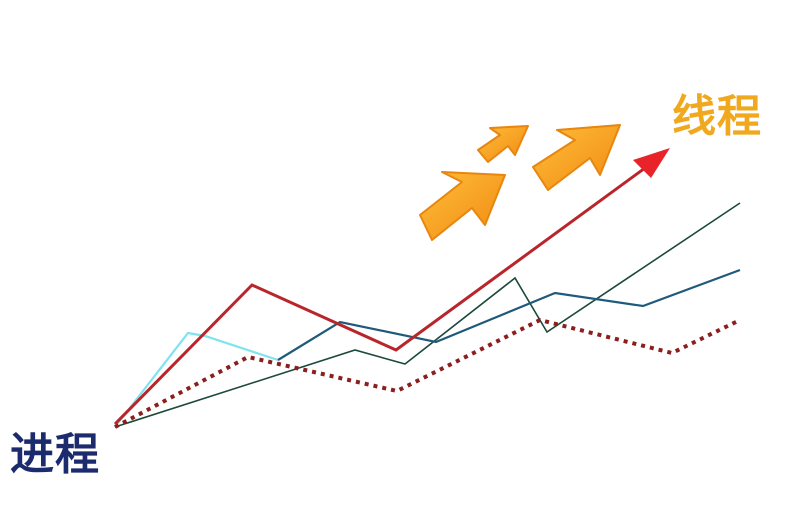 This screenshot has height=511, width=800. What do you see at coordinates (651, 163) in the screenshot?
I see `red-arrowhead-icon` at bounding box center [651, 163].